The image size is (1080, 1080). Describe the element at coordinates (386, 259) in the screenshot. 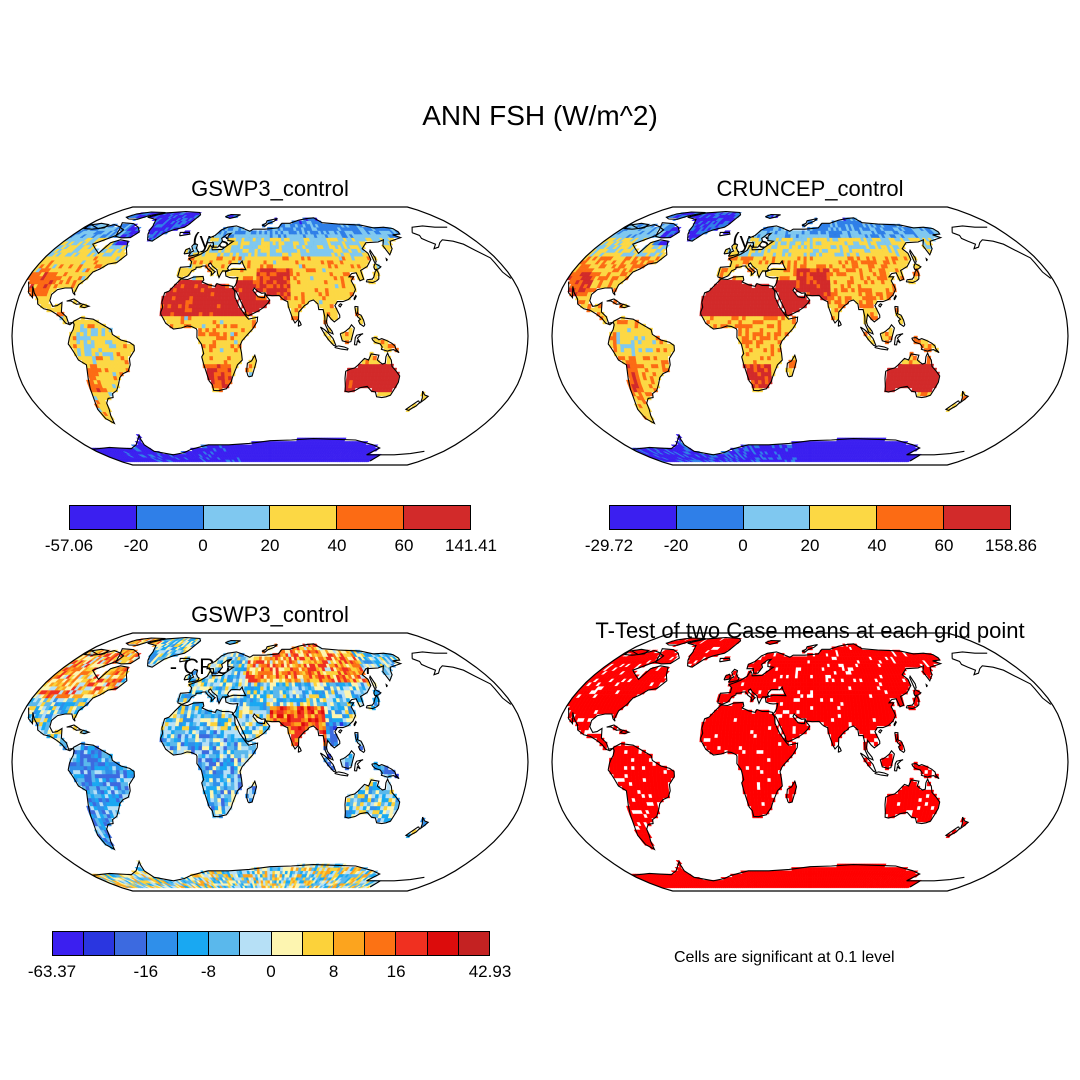

I see `coastline-kamchatka_isl` at that location.